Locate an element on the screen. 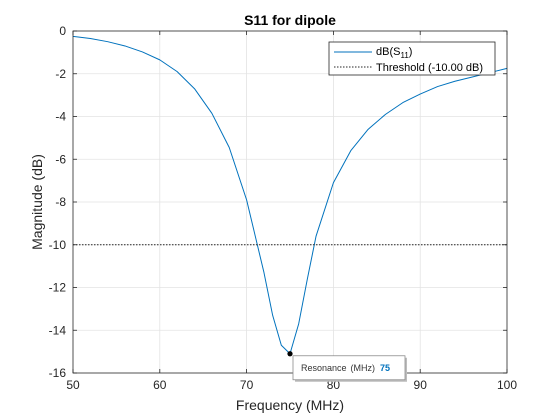 This screenshot has height=420, width=560. datatip-unit: (MHz) is located at coordinates (363, 368).